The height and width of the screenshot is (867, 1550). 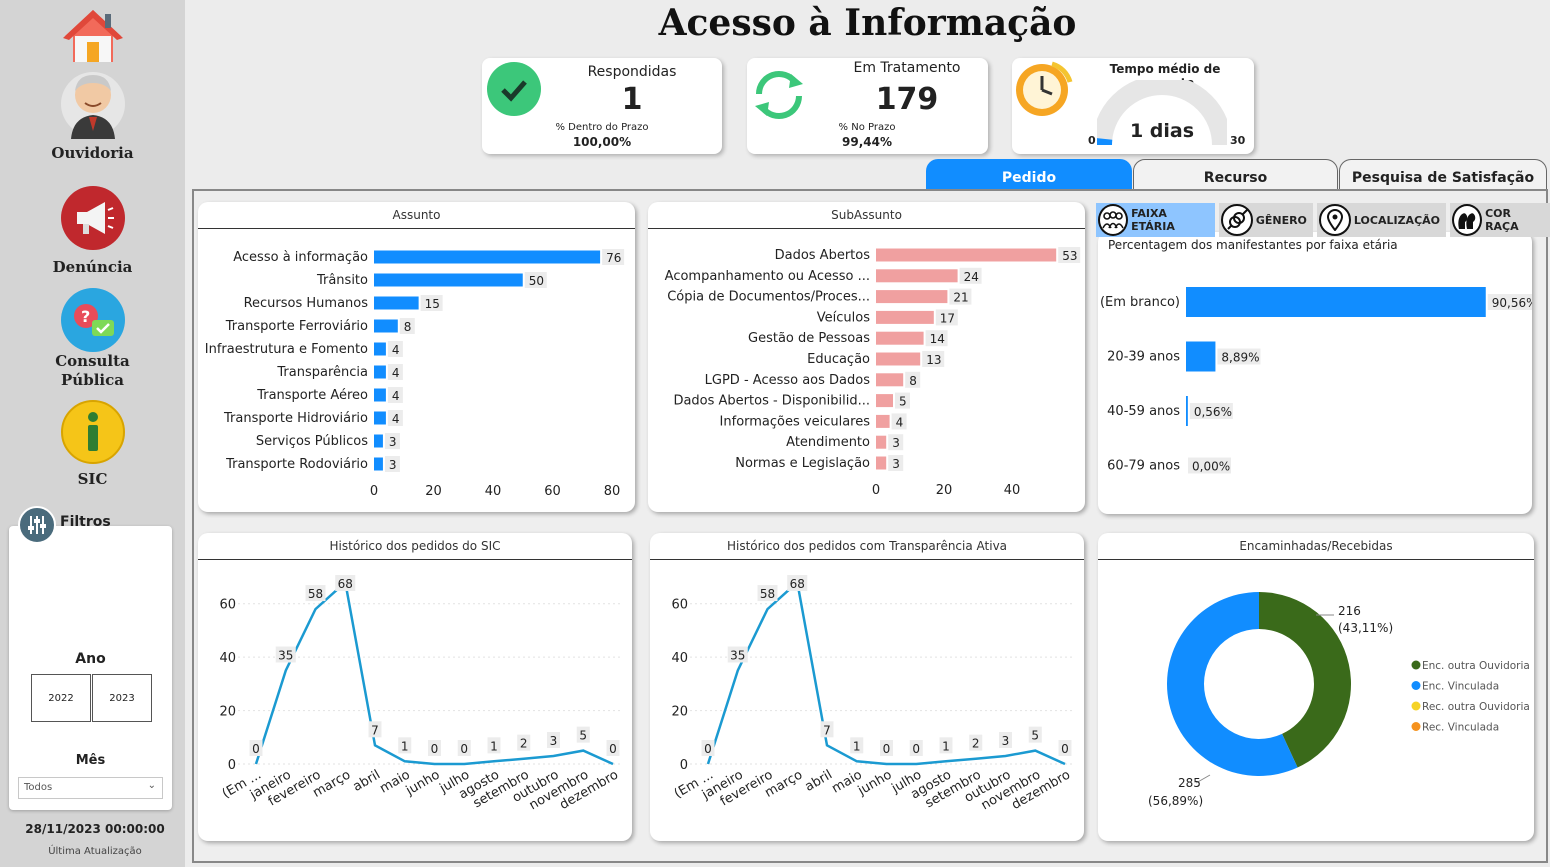 What do you see at coordinates (92, 38) in the screenshot?
I see `home-button` at bounding box center [92, 38].